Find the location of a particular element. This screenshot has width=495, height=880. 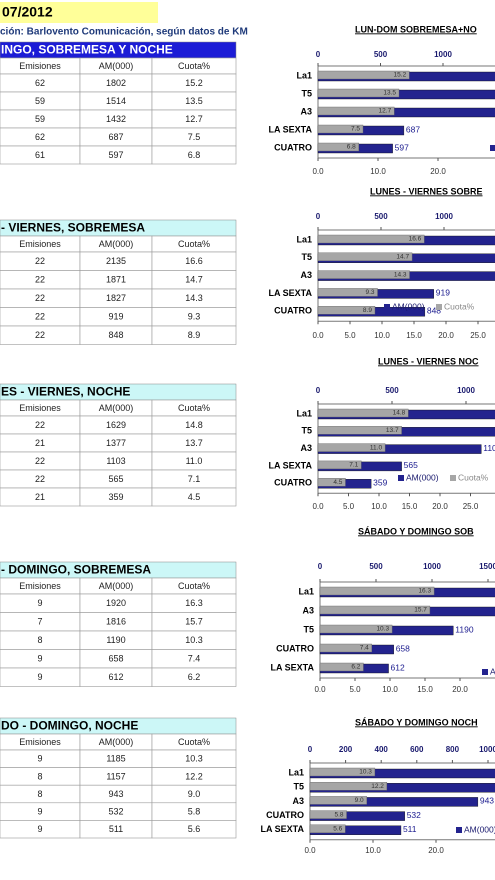

legend-label: Cuota% is located at coordinates (459, 306).